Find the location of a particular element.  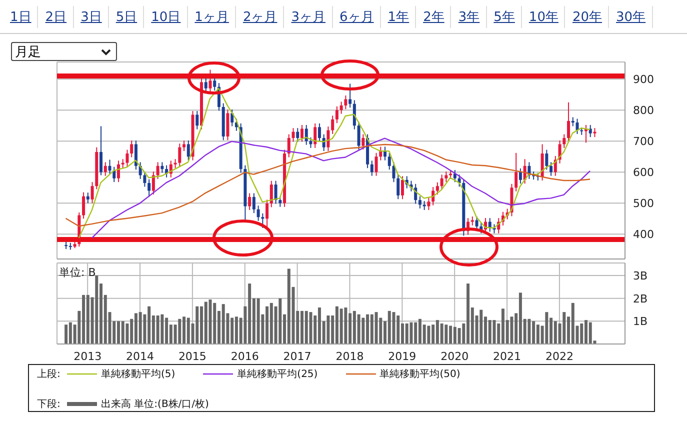

text: 5日 is located at coordinates (127, 17).